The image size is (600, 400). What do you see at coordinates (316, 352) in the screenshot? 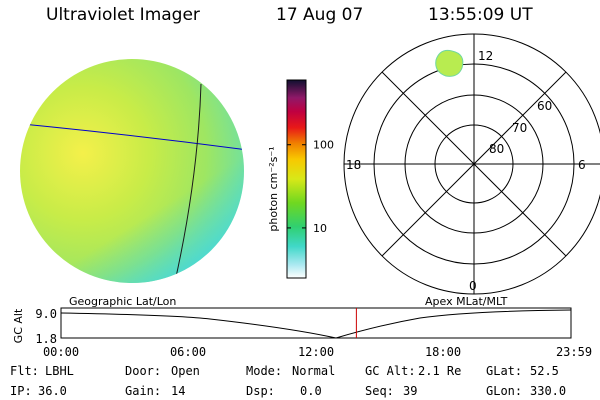
I see `timeline-xtick-1200: 12:00` at bounding box center [316, 352].